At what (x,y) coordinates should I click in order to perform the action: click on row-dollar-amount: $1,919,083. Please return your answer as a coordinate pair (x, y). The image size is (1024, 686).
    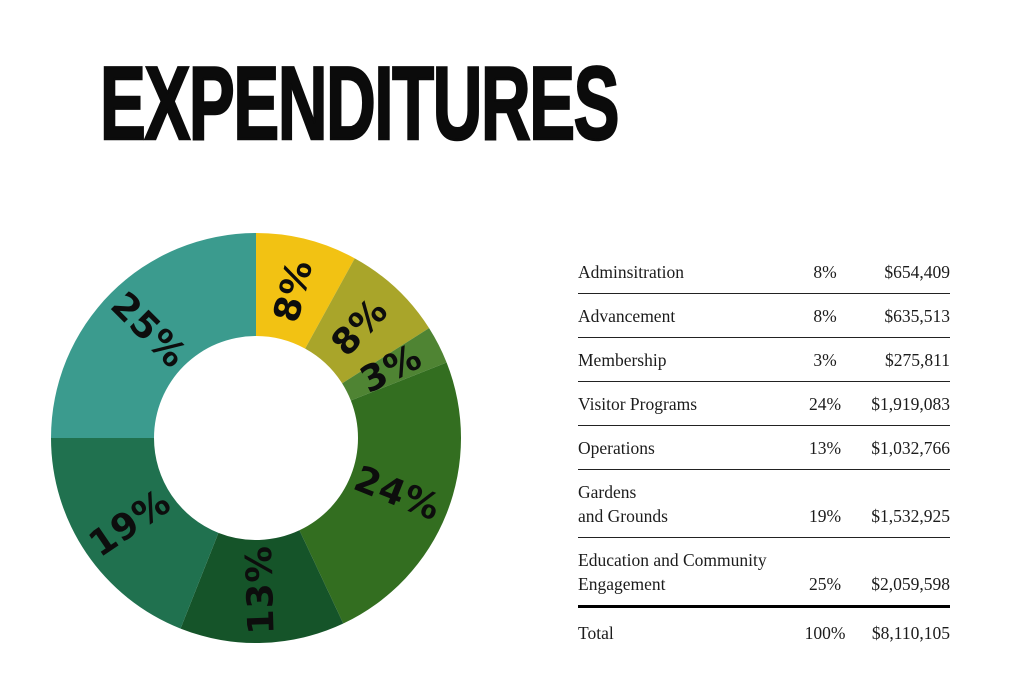
    Looking at the image, I should click on (910, 404).